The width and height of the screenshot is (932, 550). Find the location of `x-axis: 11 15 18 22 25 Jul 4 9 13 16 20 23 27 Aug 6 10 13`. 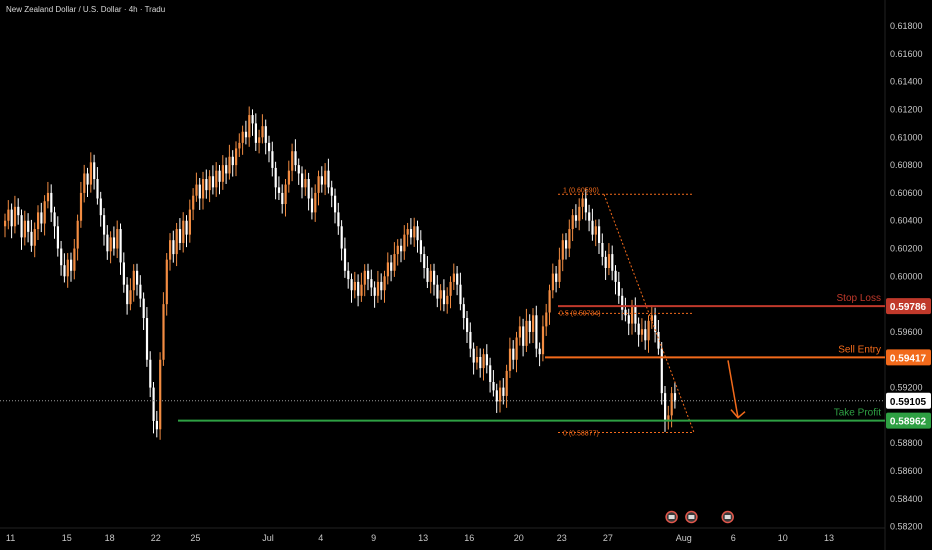

x-axis: 11 15 18 22 25 Jul 4 9 13 16 20 23 27 Aug 6 10 13 is located at coordinates (420, 538).